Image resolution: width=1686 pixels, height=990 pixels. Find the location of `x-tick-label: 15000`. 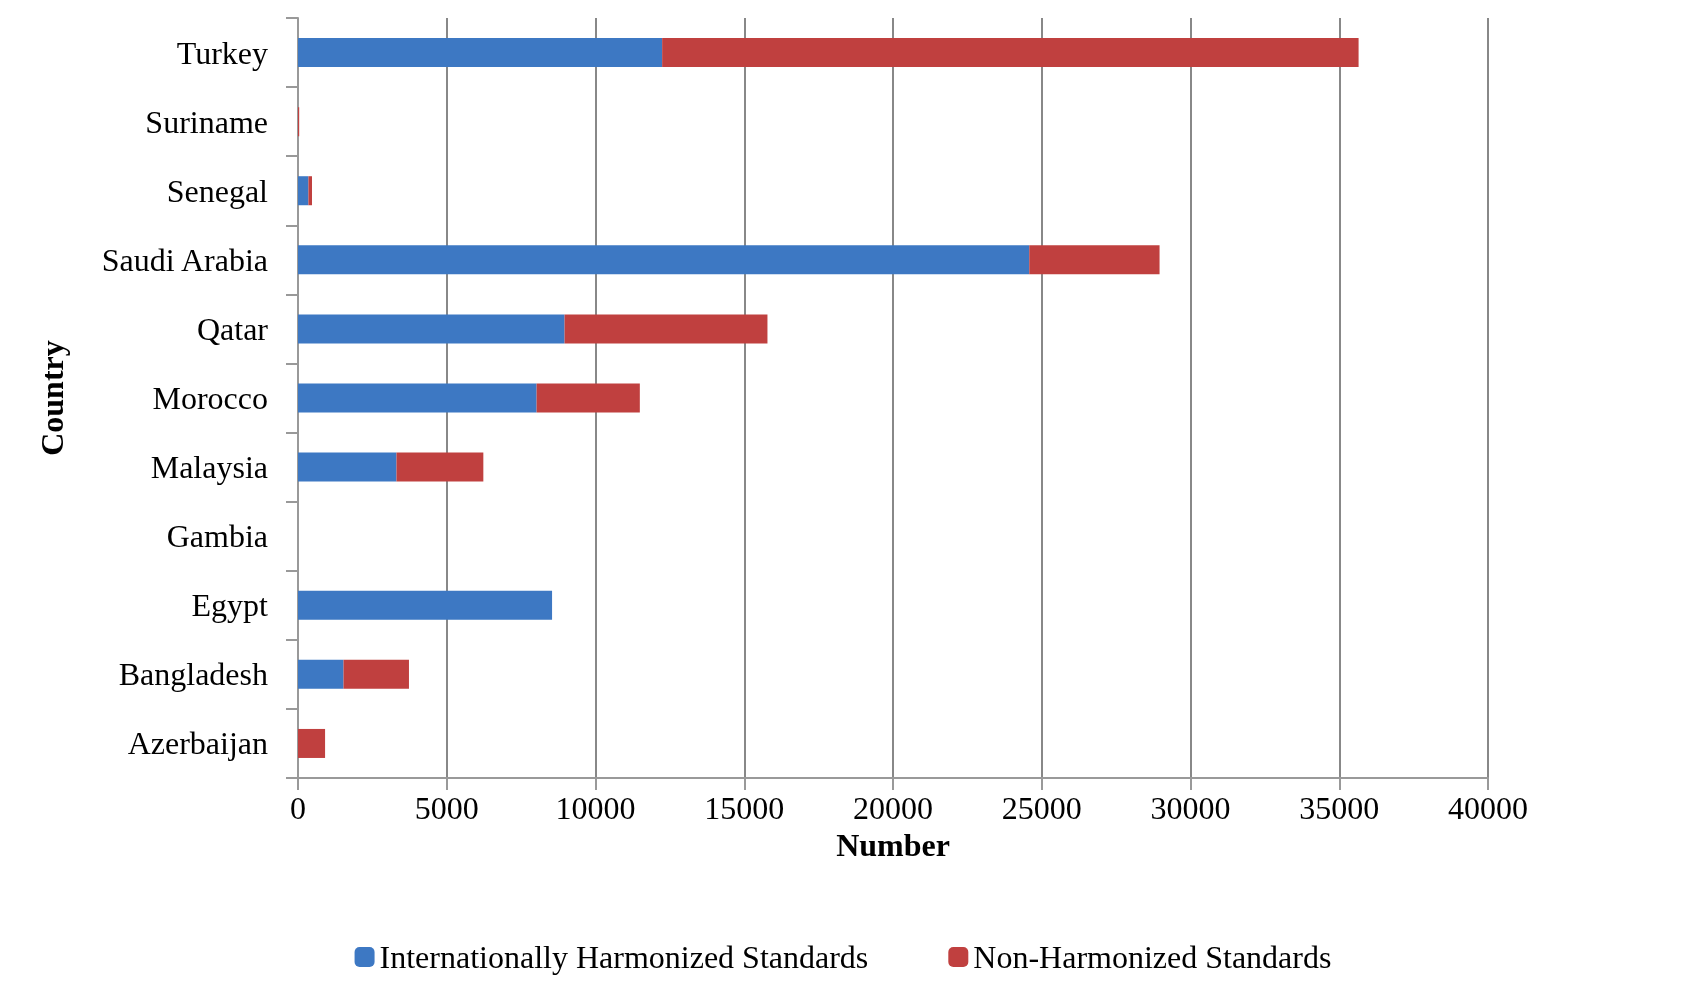

x-tick-label: 15000 is located at coordinates (744, 808).